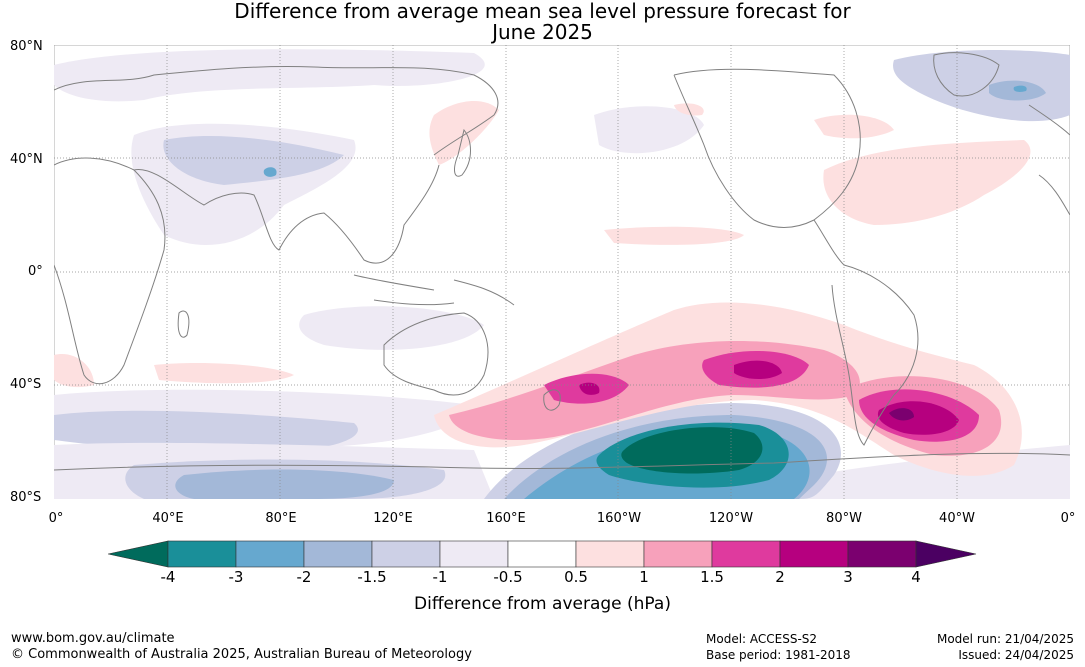 This screenshot has width=1085, height=667. Describe the element at coordinates (848, 577) in the screenshot. I see `colorbar-tick-label: 3` at that location.